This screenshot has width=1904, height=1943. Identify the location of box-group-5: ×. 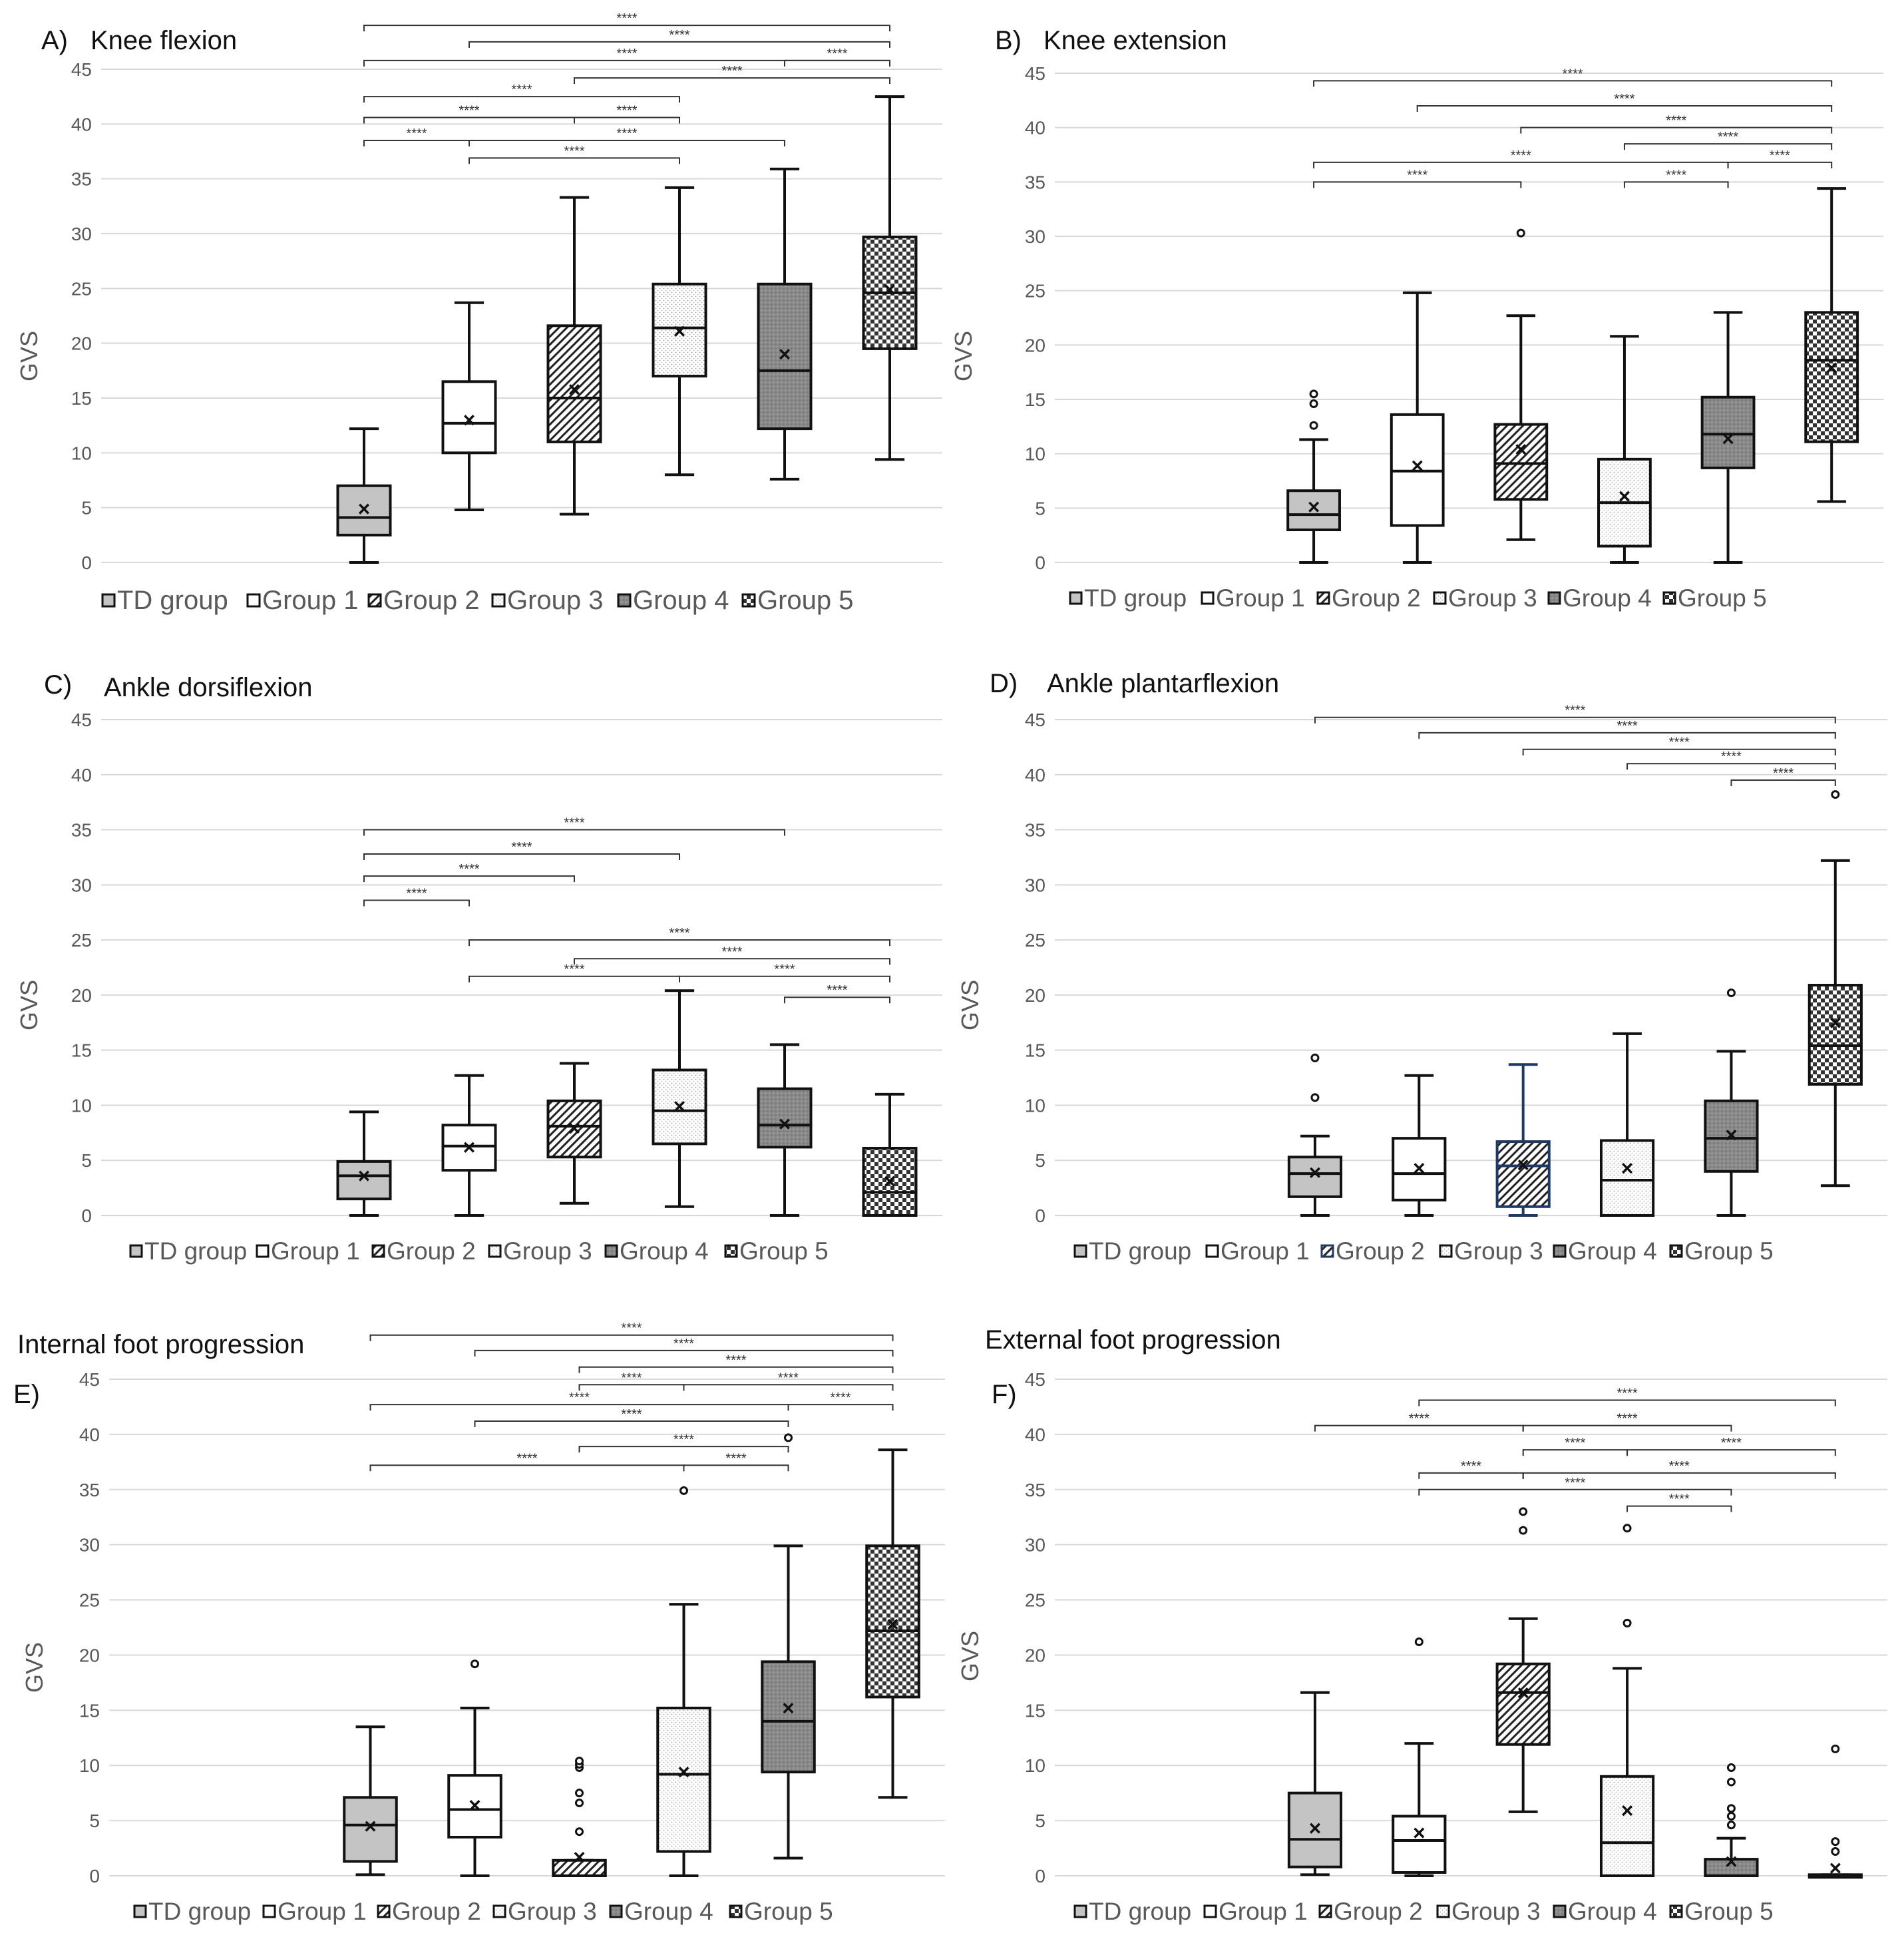
(890, 278).